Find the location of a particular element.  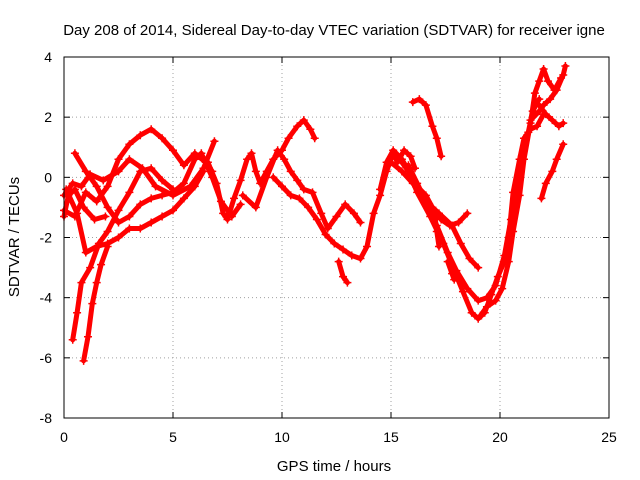

series-sat-g is located at coordinates (85, 204).